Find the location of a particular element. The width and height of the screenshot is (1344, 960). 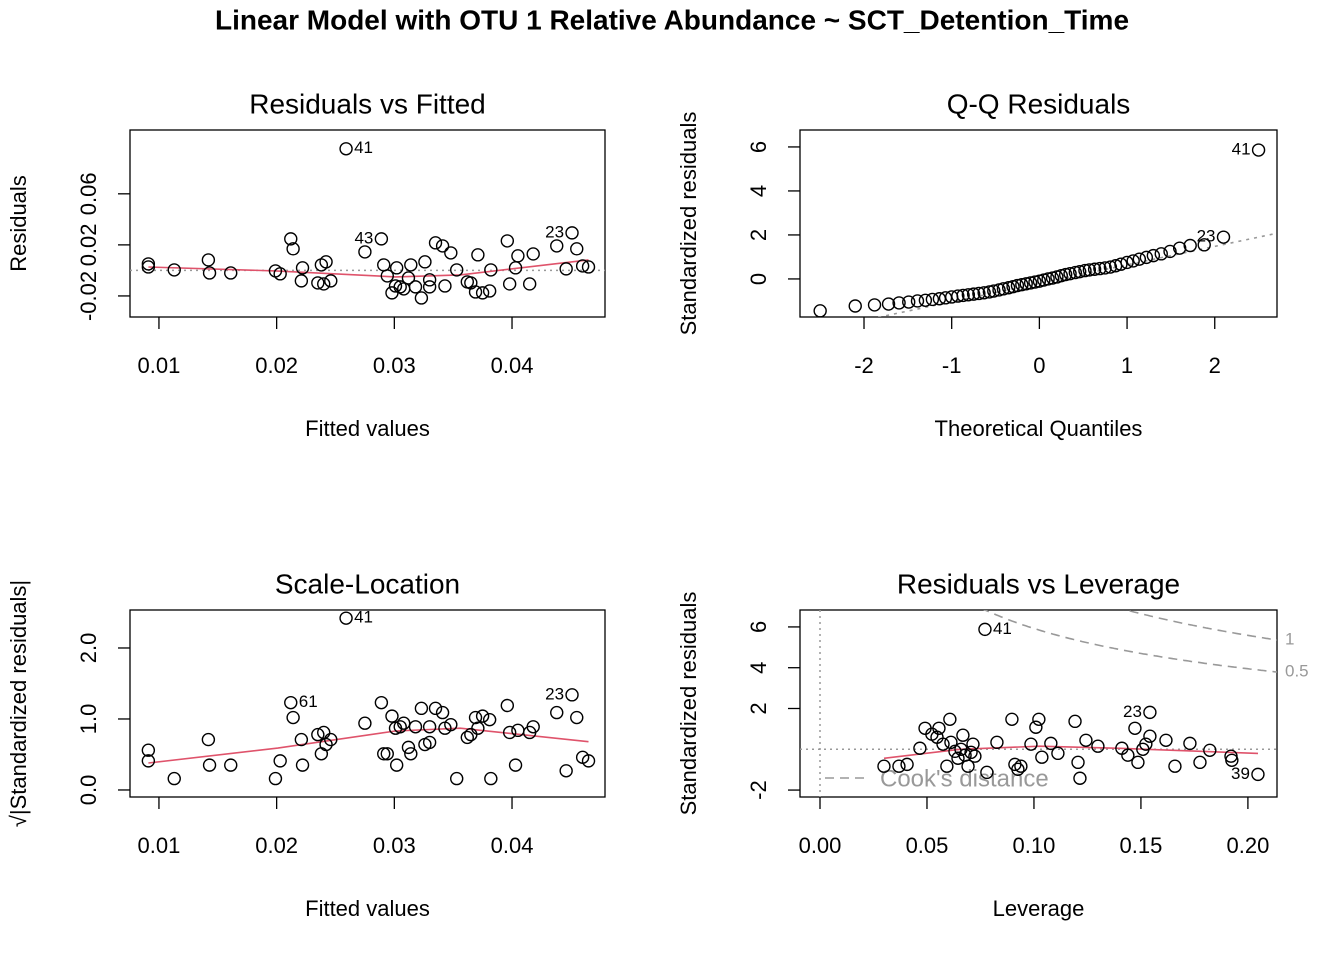

y-tick-label: 6 is located at coordinates (758, 147).